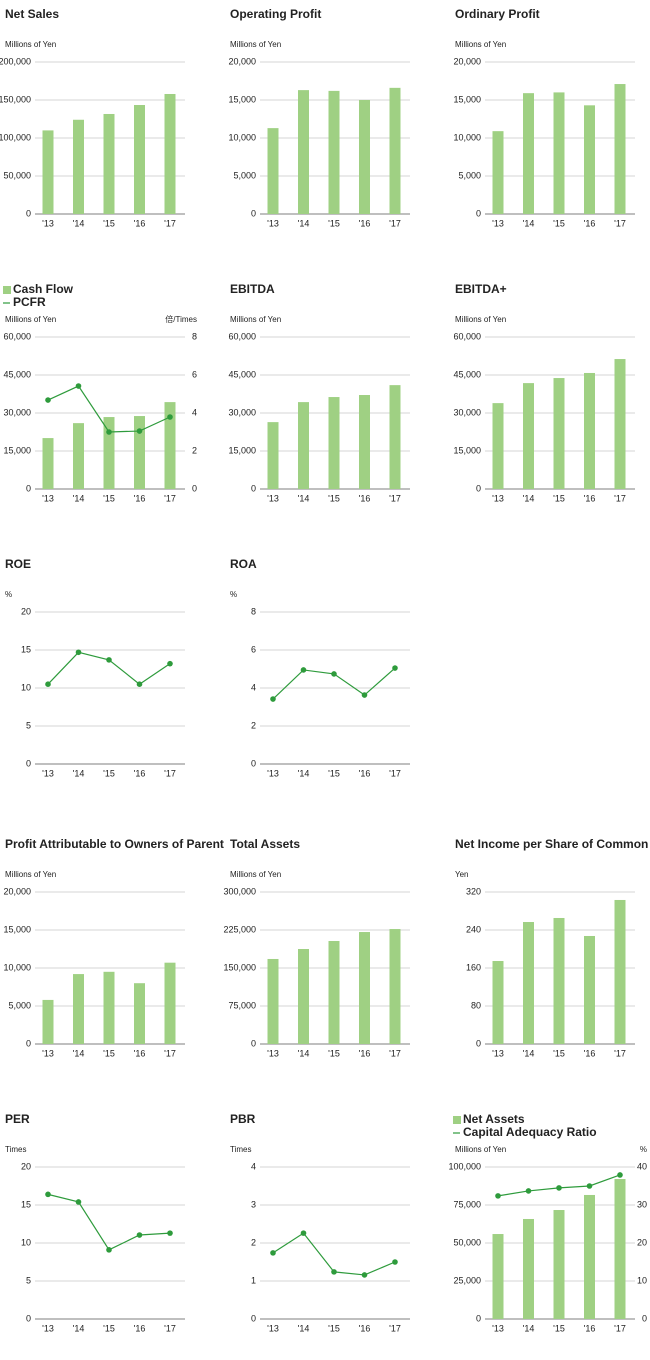  I want to click on chart-title: PBR, so click(243, 1119).